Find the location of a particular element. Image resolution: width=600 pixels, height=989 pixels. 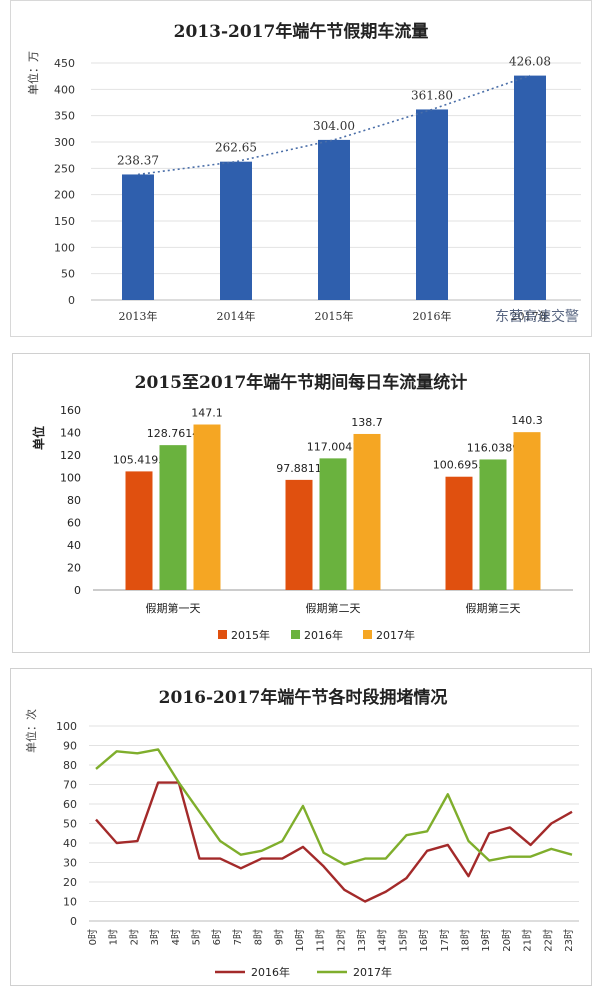

data-label: 147.1 is located at coordinates (207, 413).